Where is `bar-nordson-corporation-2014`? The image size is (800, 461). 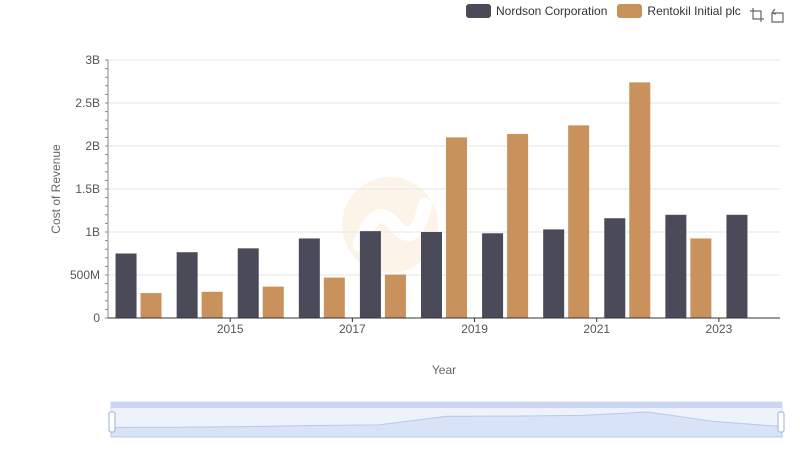 bar-nordson-corporation-2014 is located at coordinates (126, 286).